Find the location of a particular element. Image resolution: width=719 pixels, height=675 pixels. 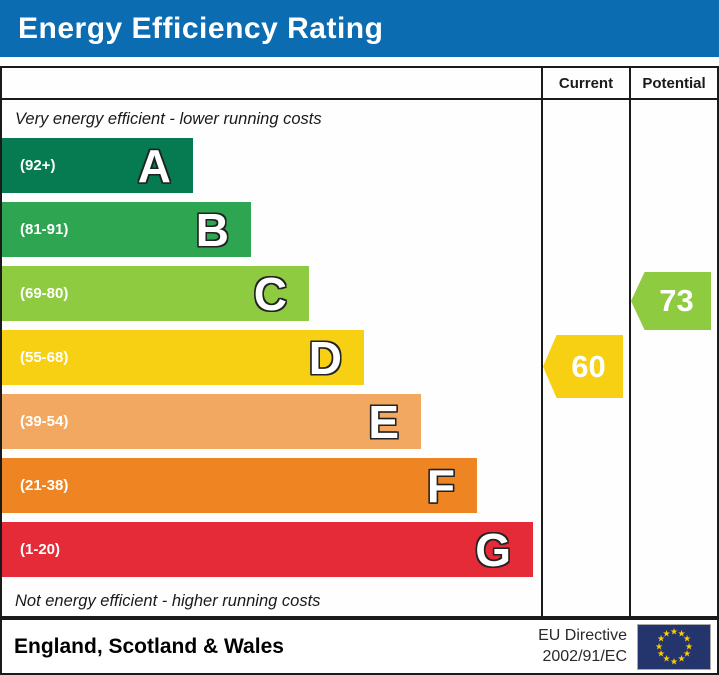

band-range-label: (21-38) is located at coordinates (44, 485).